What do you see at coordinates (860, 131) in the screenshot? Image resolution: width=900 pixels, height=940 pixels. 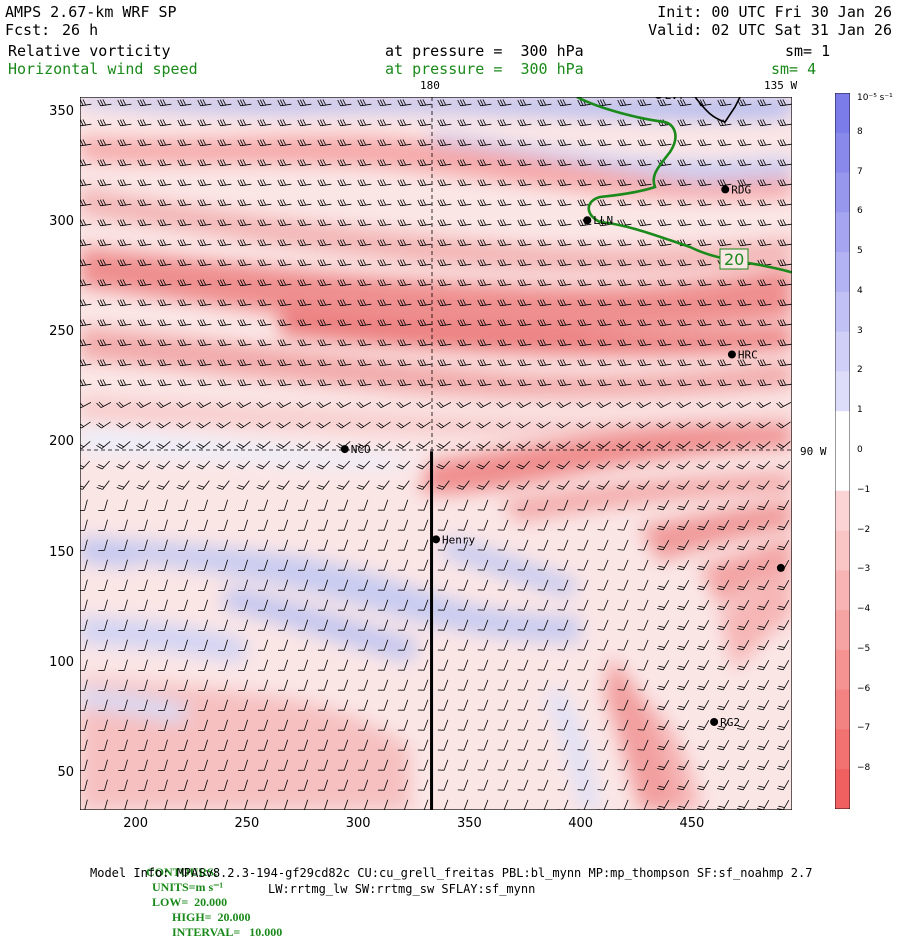 I see `colorbar-tick-label: 8` at bounding box center [860, 131].